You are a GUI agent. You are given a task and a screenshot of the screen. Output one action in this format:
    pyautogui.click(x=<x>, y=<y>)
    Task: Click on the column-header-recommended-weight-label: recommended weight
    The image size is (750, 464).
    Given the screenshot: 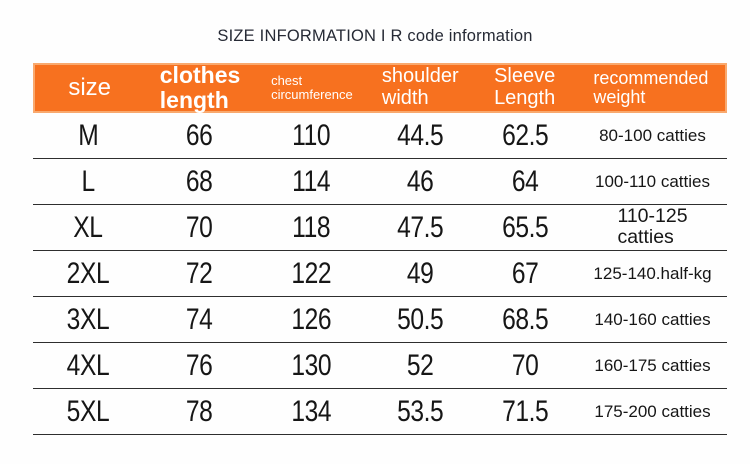 What is the action you would take?
    pyautogui.click(x=651, y=87)
    